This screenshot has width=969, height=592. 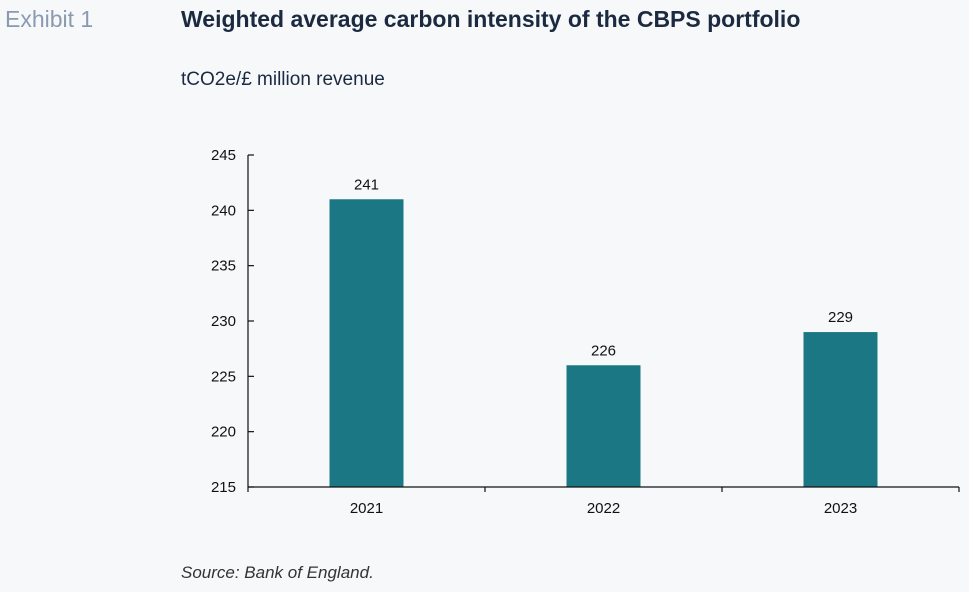 What do you see at coordinates (223, 376) in the screenshot?
I see `y-tick-label-225: 225` at bounding box center [223, 376].